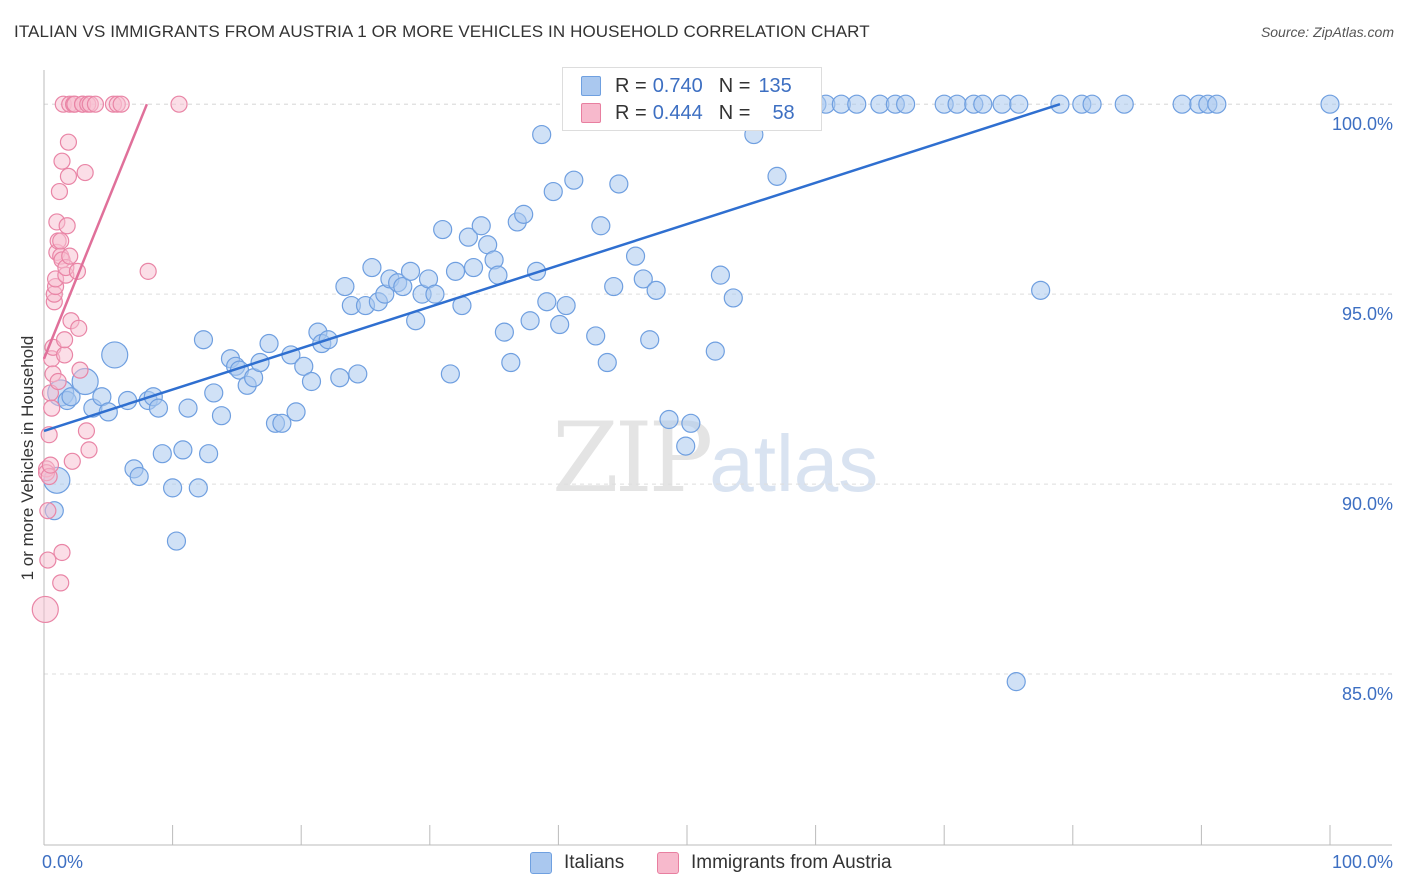  I want to click on y-tick-label: 85.0%, so click(1367, 694).